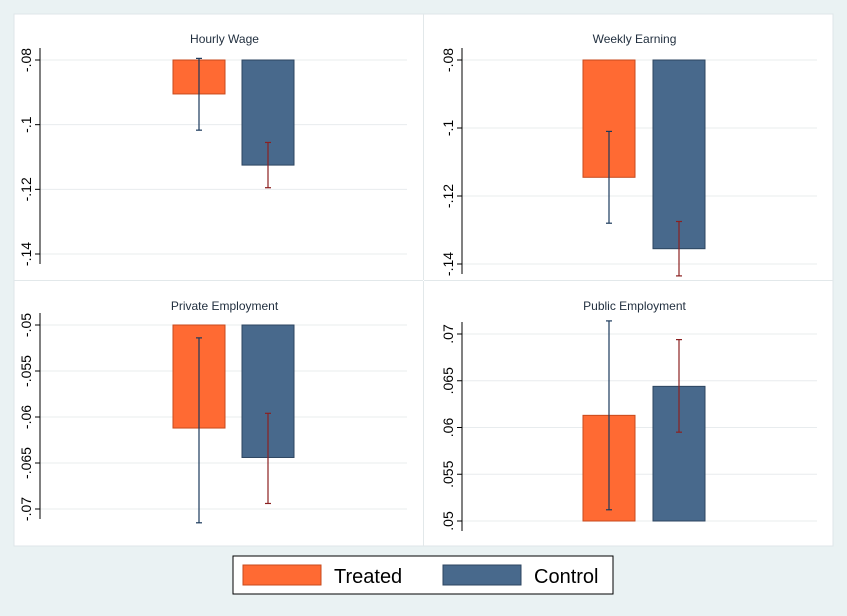  I want to click on y-tick-label: .065, so click(448, 380).